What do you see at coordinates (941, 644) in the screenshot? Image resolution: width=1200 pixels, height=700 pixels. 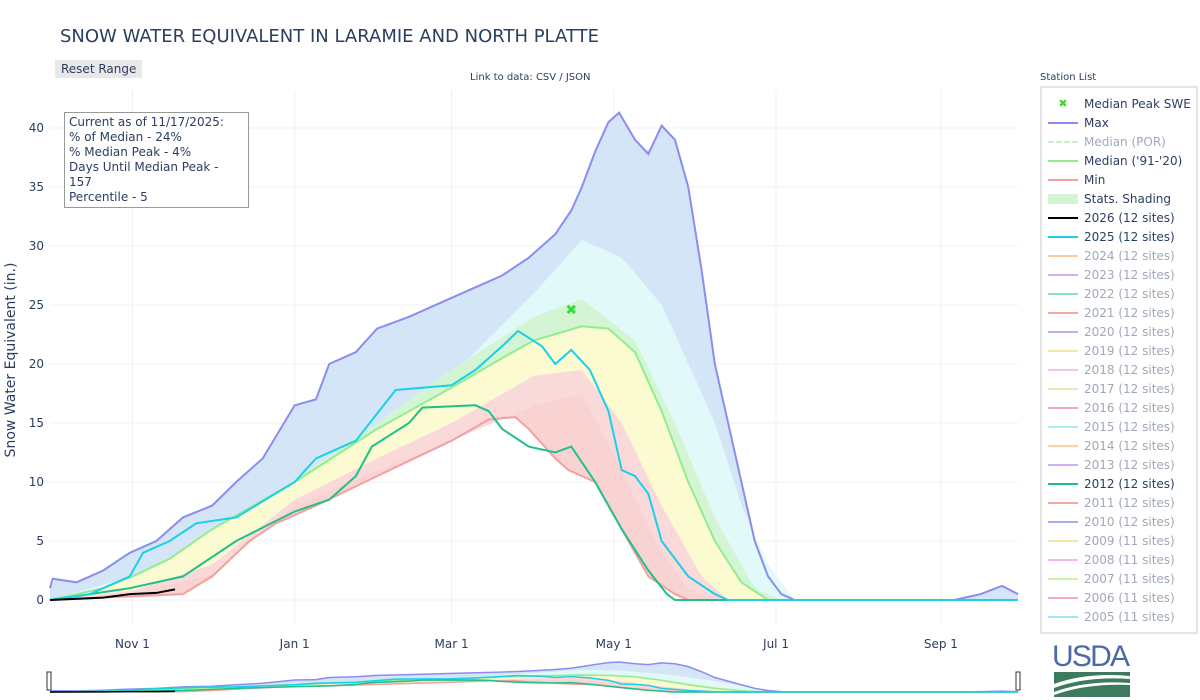 I see `x-tick-label: Sep 1` at bounding box center [941, 644].